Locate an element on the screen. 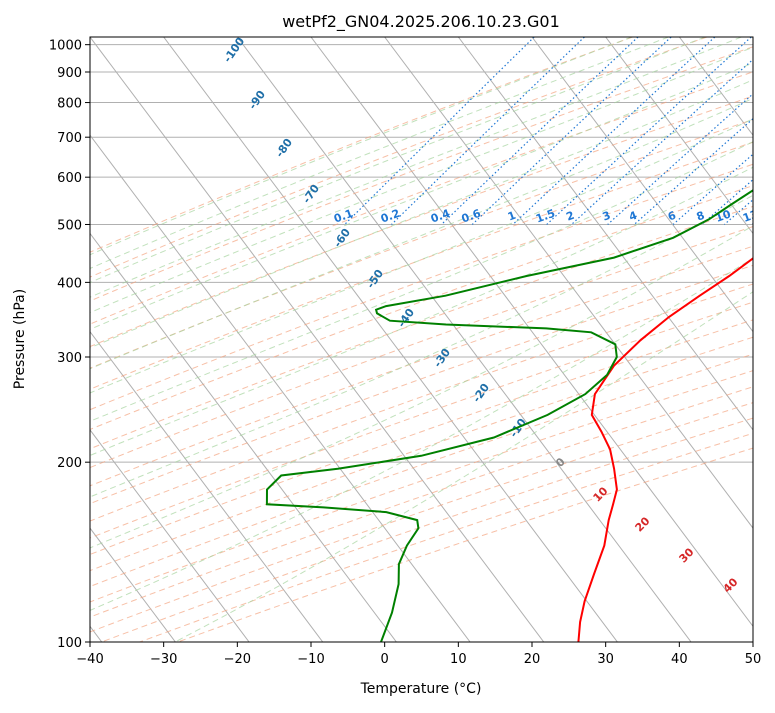 The height and width of the screenshot is (713, 775). mixing-ratio-line is located at coordinates (763, 131).